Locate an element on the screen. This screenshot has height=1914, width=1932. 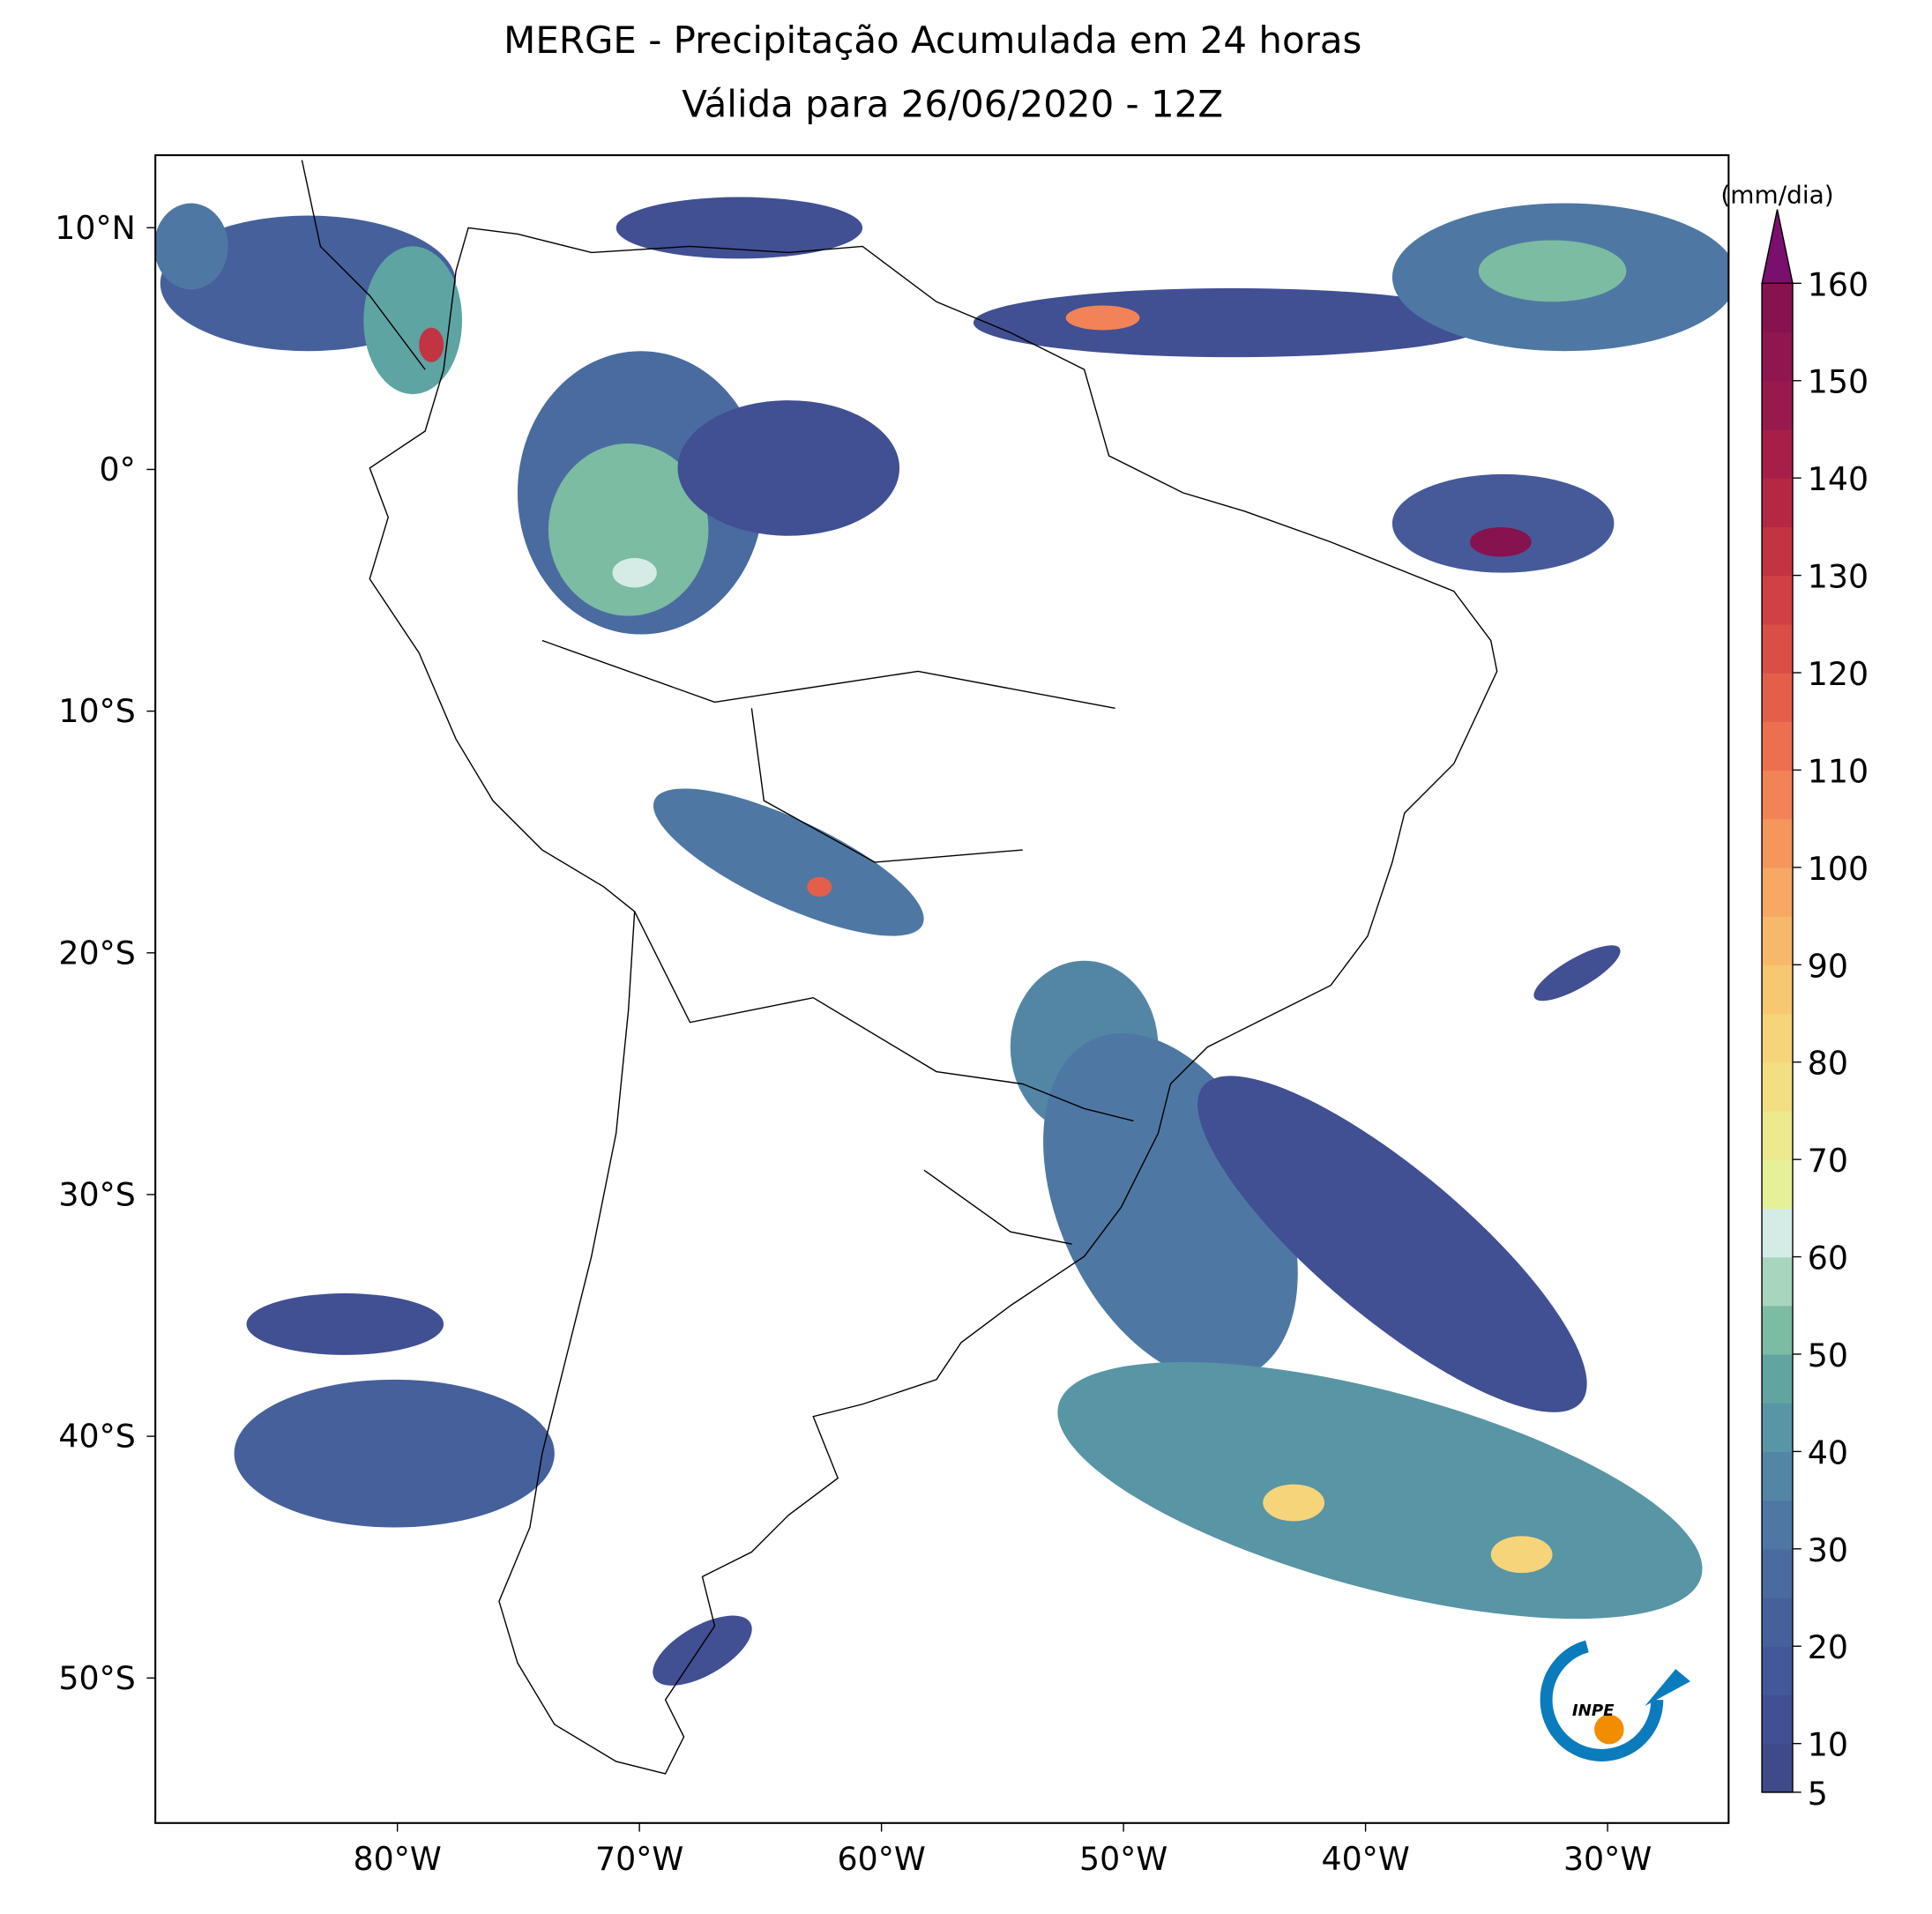
y-tick-label: 10°N is located at coordinates (95, 228).